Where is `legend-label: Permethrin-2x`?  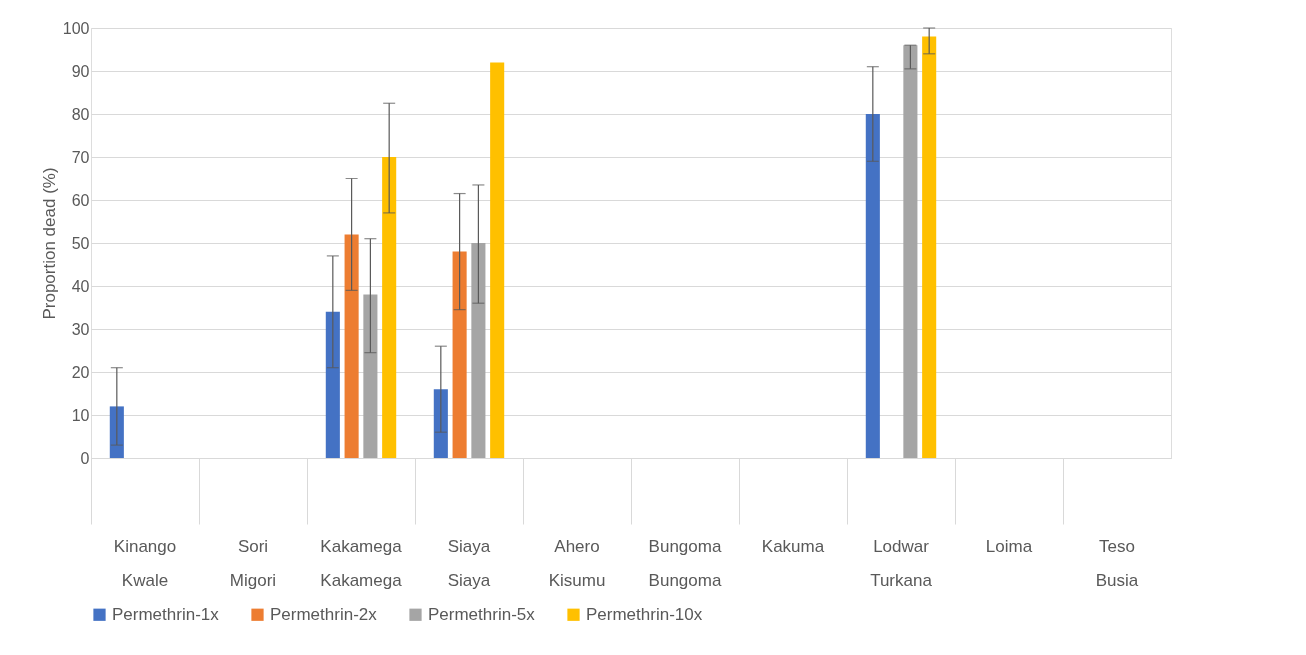 legend-label: Permethrin-2x is located at coordinates (324, 614).